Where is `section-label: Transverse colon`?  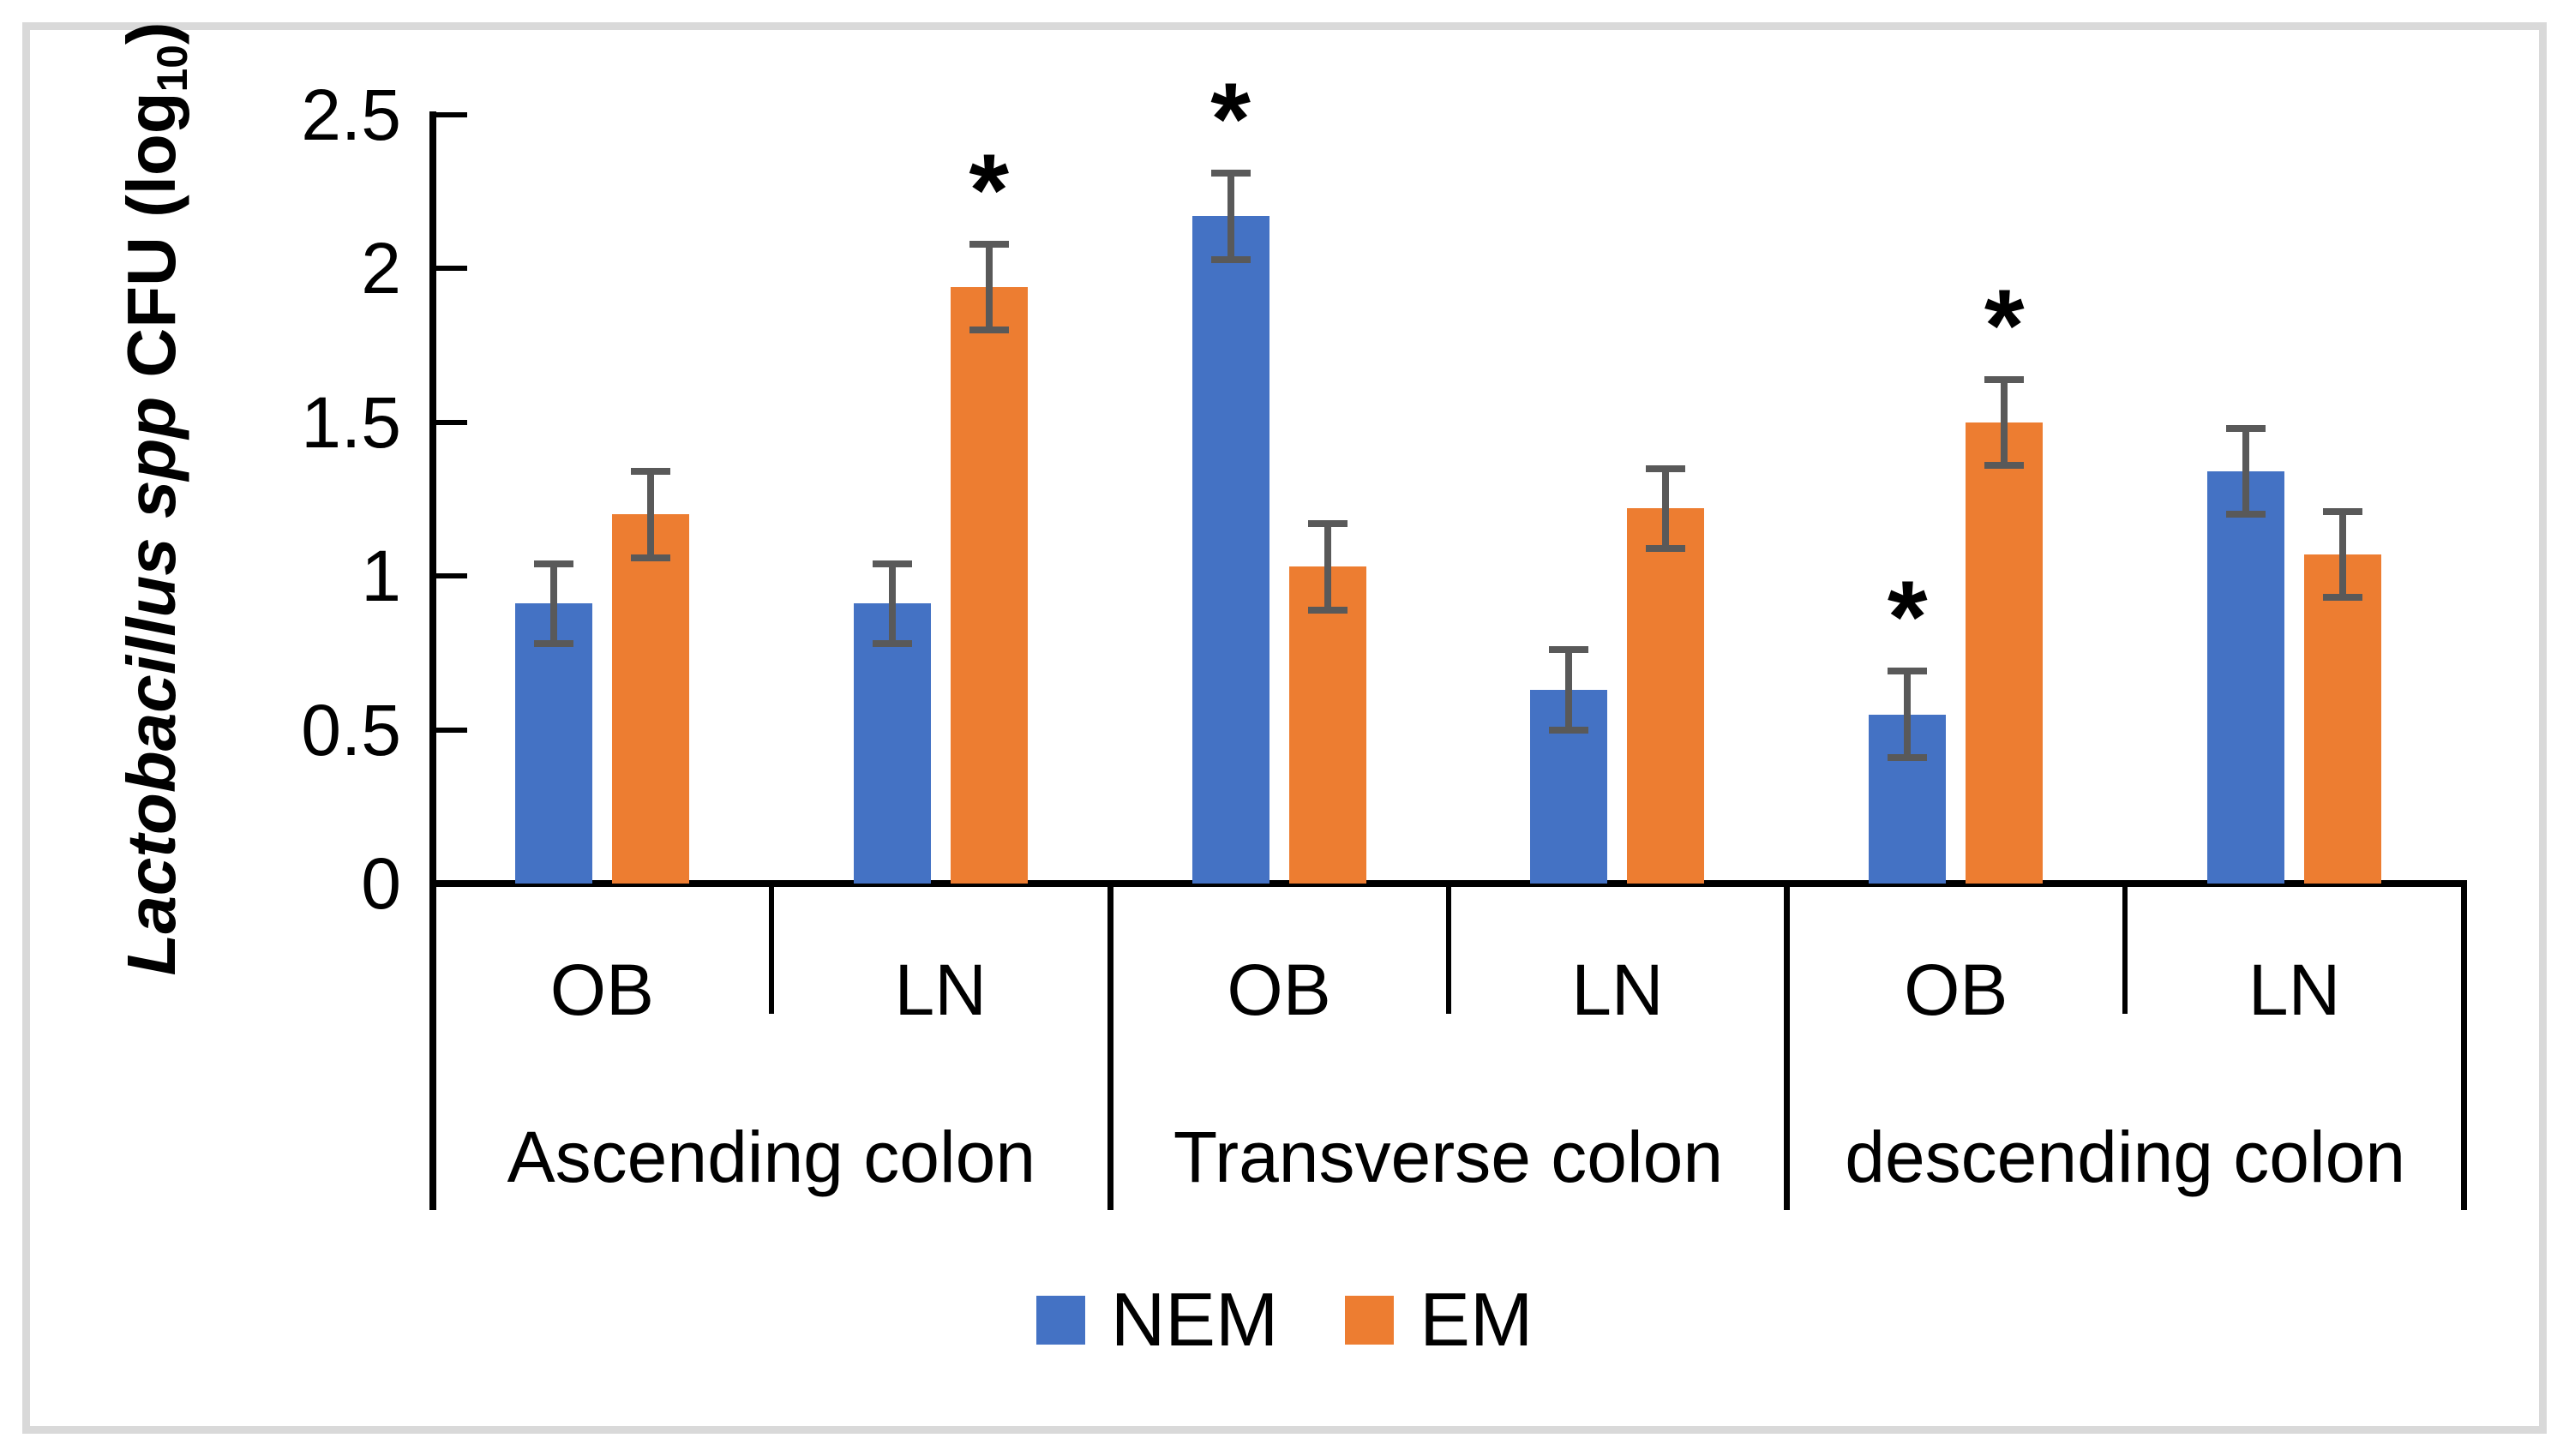 section-label: Transverse colon is located at coordinates (1448, 1157).